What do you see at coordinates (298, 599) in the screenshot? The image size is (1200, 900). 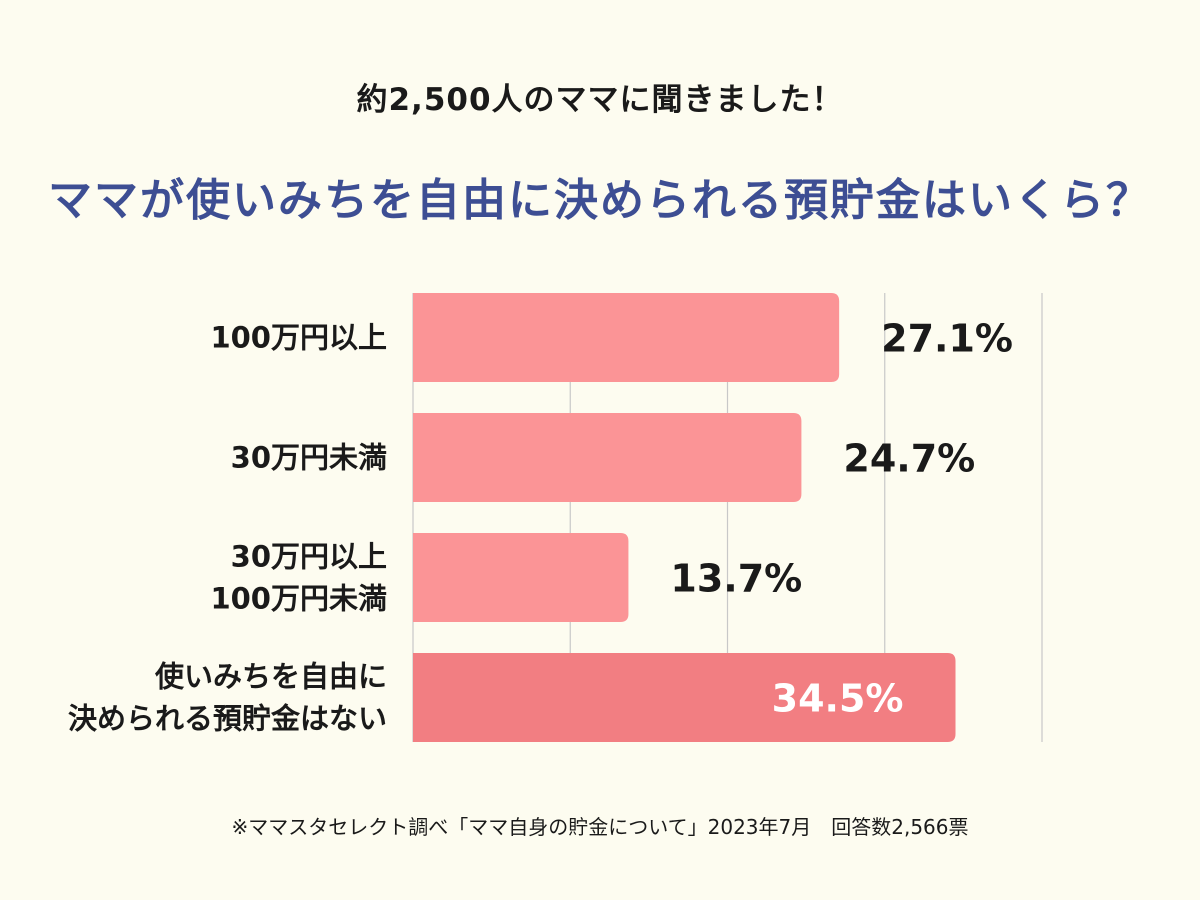 I see `category-label: 100万円未満` at bounding box center [298, 599].